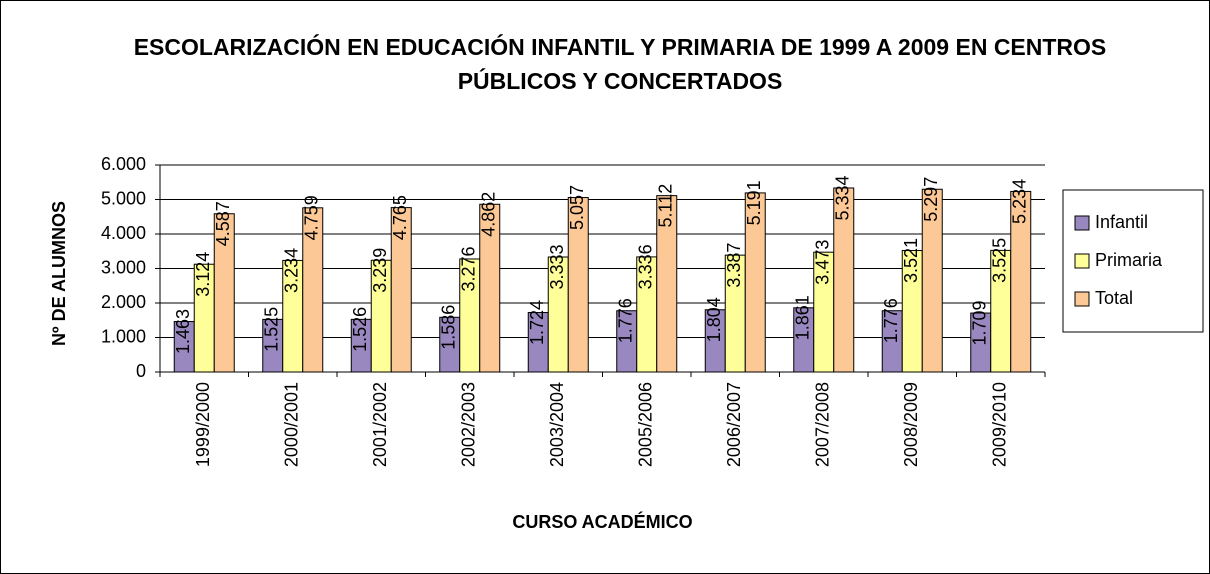  What do you see at coordinates (1000, 260) in the screenshot?
I see `value-label: 3.525` at bounding box center [1000, 260].